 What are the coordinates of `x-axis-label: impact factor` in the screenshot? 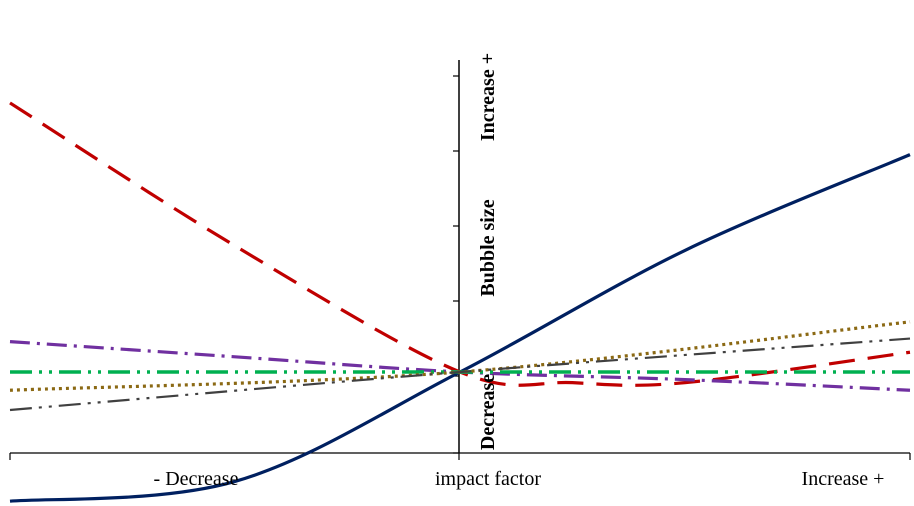 It's located at (488, 479).